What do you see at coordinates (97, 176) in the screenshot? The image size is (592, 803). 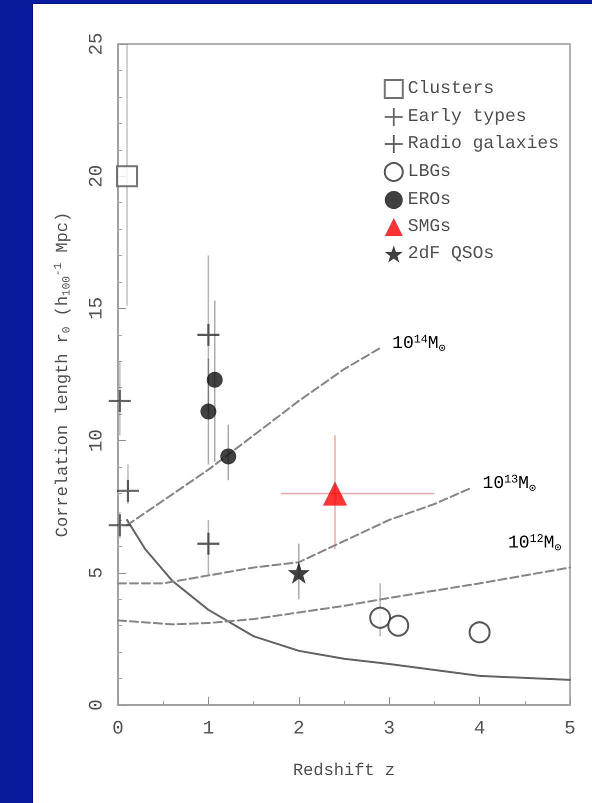 I see `y-tick-label: 20` at bounding box center [97, 176].